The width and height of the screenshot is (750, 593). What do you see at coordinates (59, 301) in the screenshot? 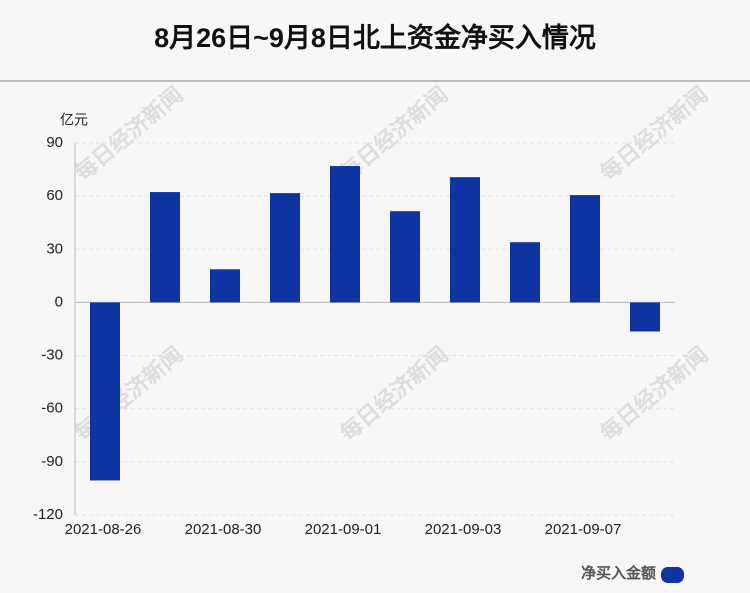
I see `y-tick-label: 0` at bounding box center [59, 301].